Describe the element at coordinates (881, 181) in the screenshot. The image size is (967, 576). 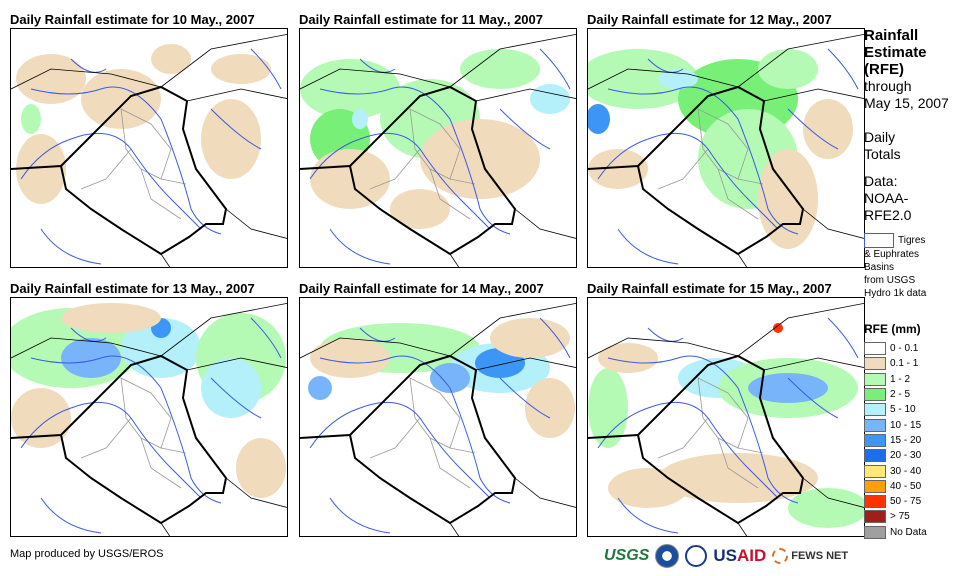
I see `source-line: Data:` at that location.